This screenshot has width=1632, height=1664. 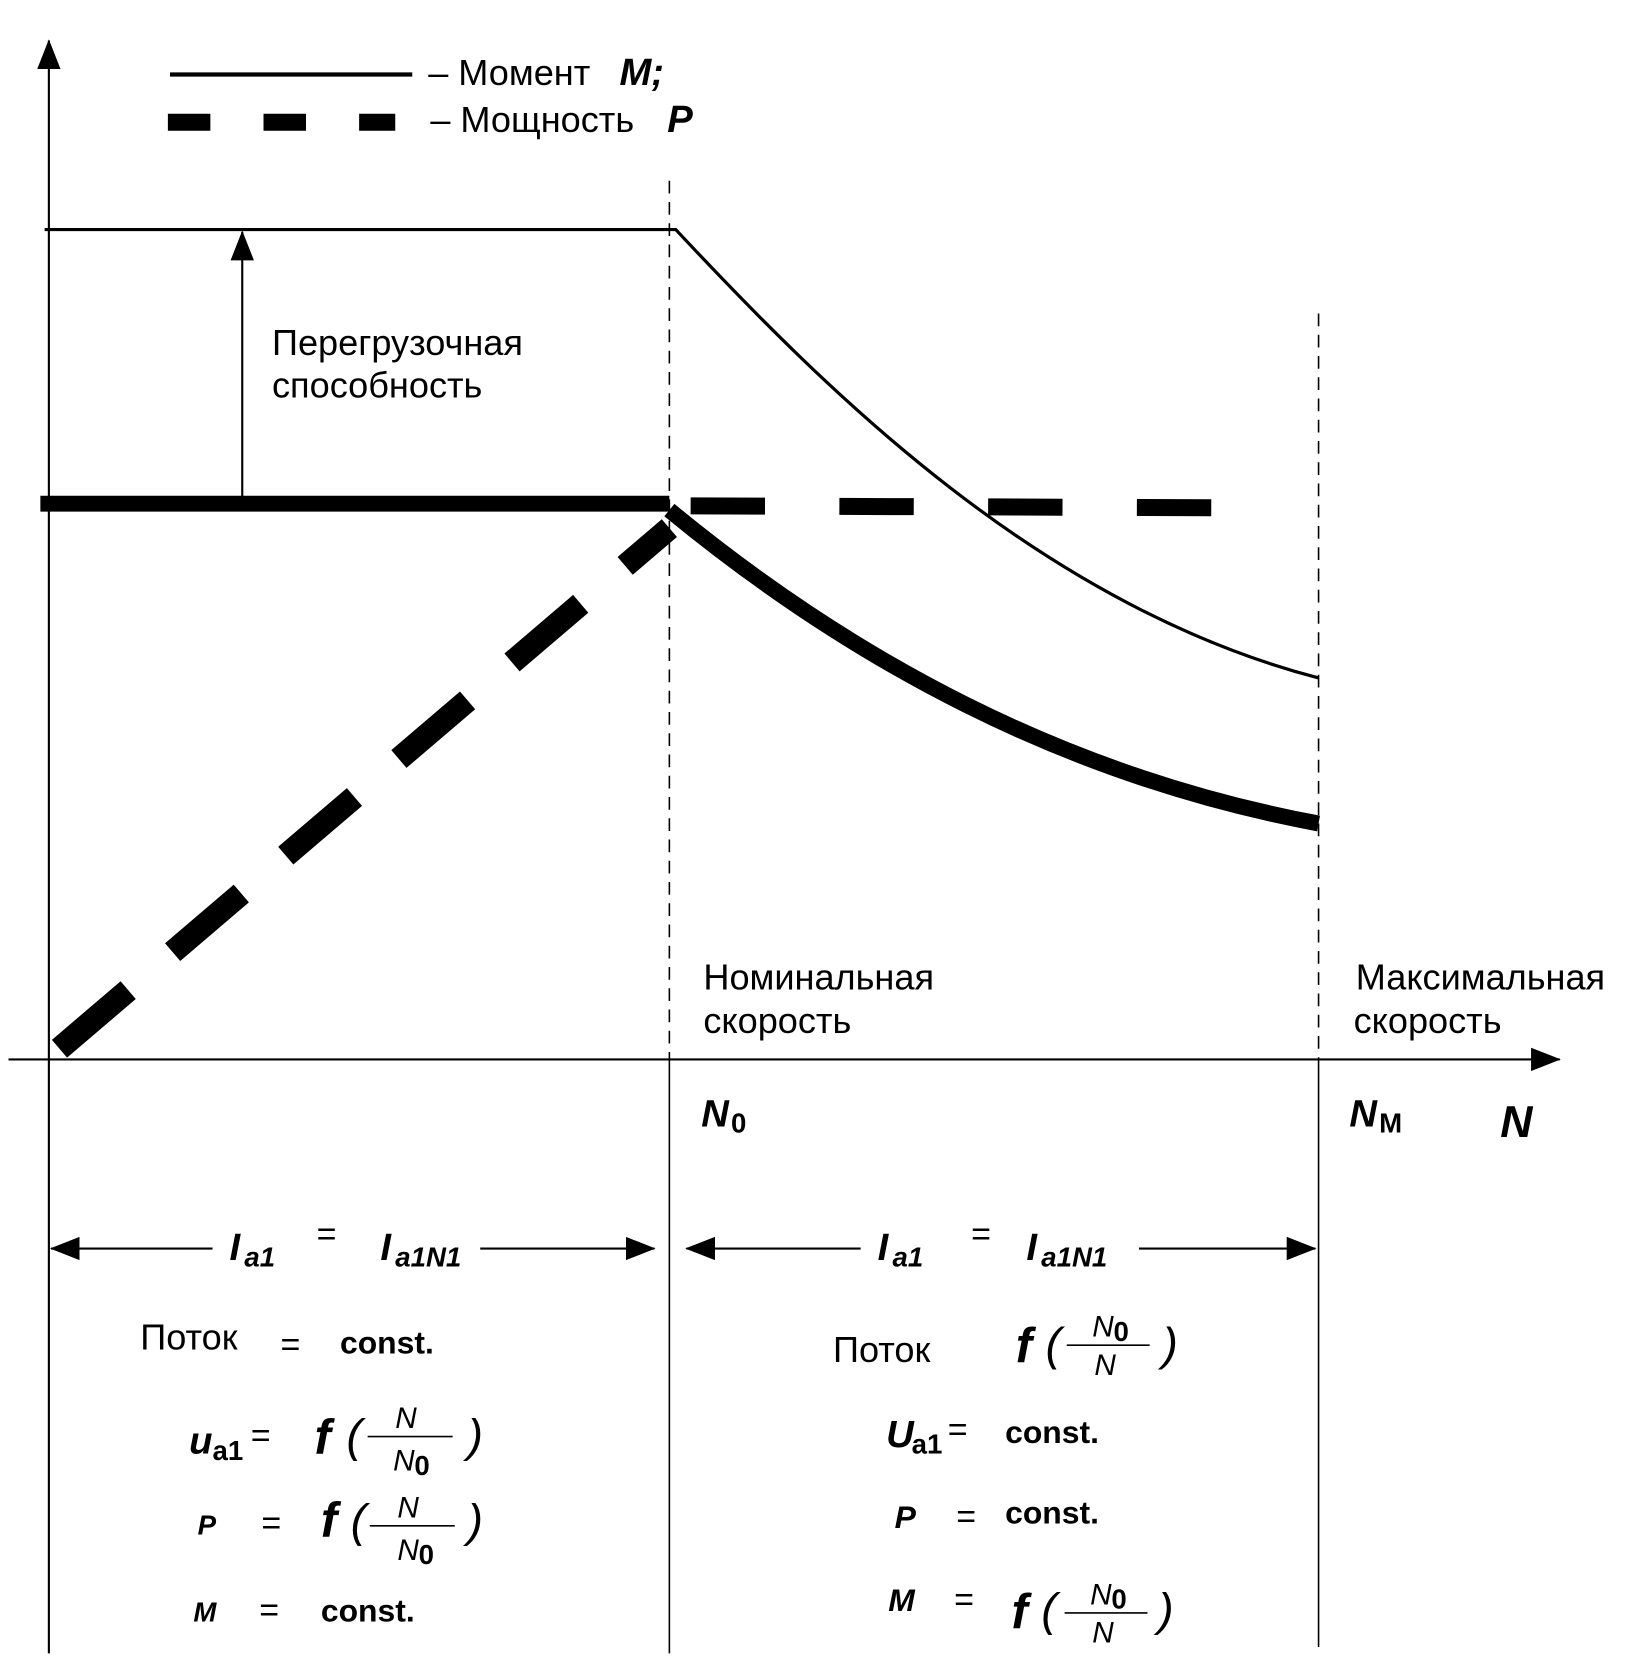 What do you see at coordinates (200, 1441) in the screenshot?
I see `formula: u` at bounding box center [200, 1441].